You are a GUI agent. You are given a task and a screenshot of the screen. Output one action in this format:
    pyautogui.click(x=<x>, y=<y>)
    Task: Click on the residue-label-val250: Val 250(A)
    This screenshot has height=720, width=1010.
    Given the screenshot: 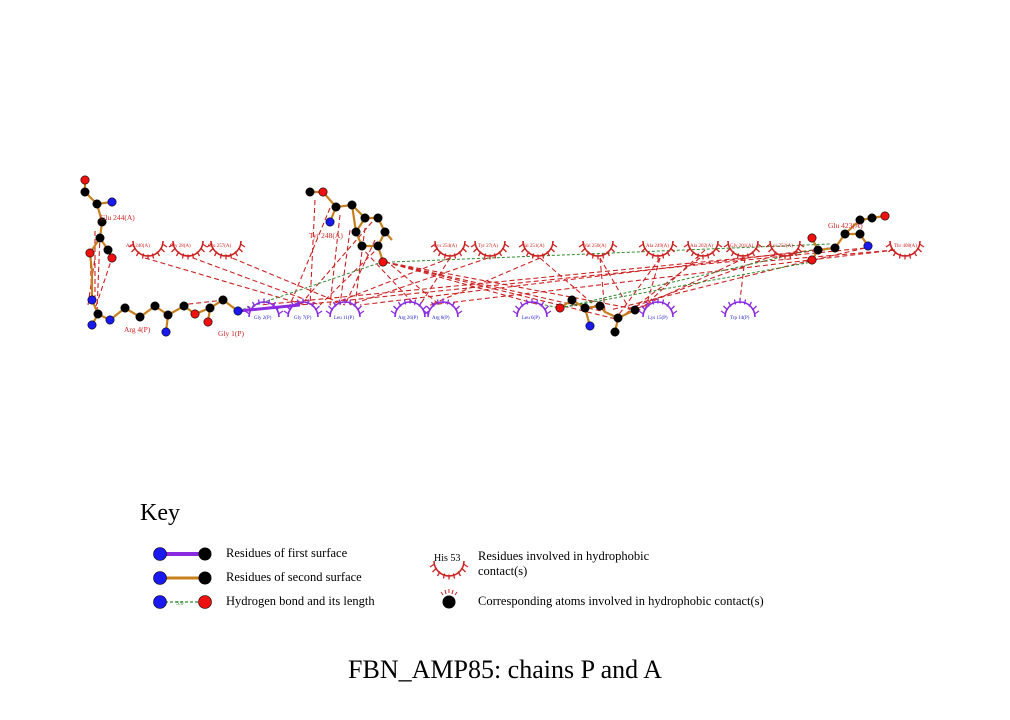 What is the action you would take?
    pyautogui.click(x=595, y=246)
    